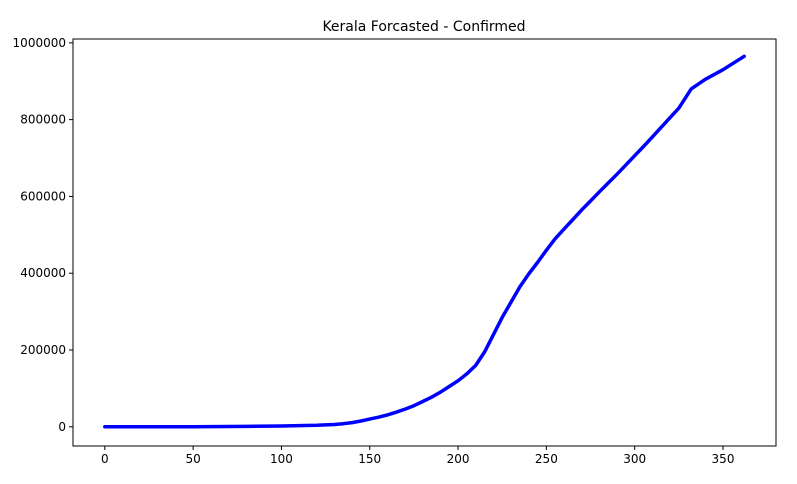 The height and width of the screenshot is (484, 797). What do you see at coordinates (43, 350) in the screenshot?
I see `y-tick-label: 200000` at bounding box center [43, 350].